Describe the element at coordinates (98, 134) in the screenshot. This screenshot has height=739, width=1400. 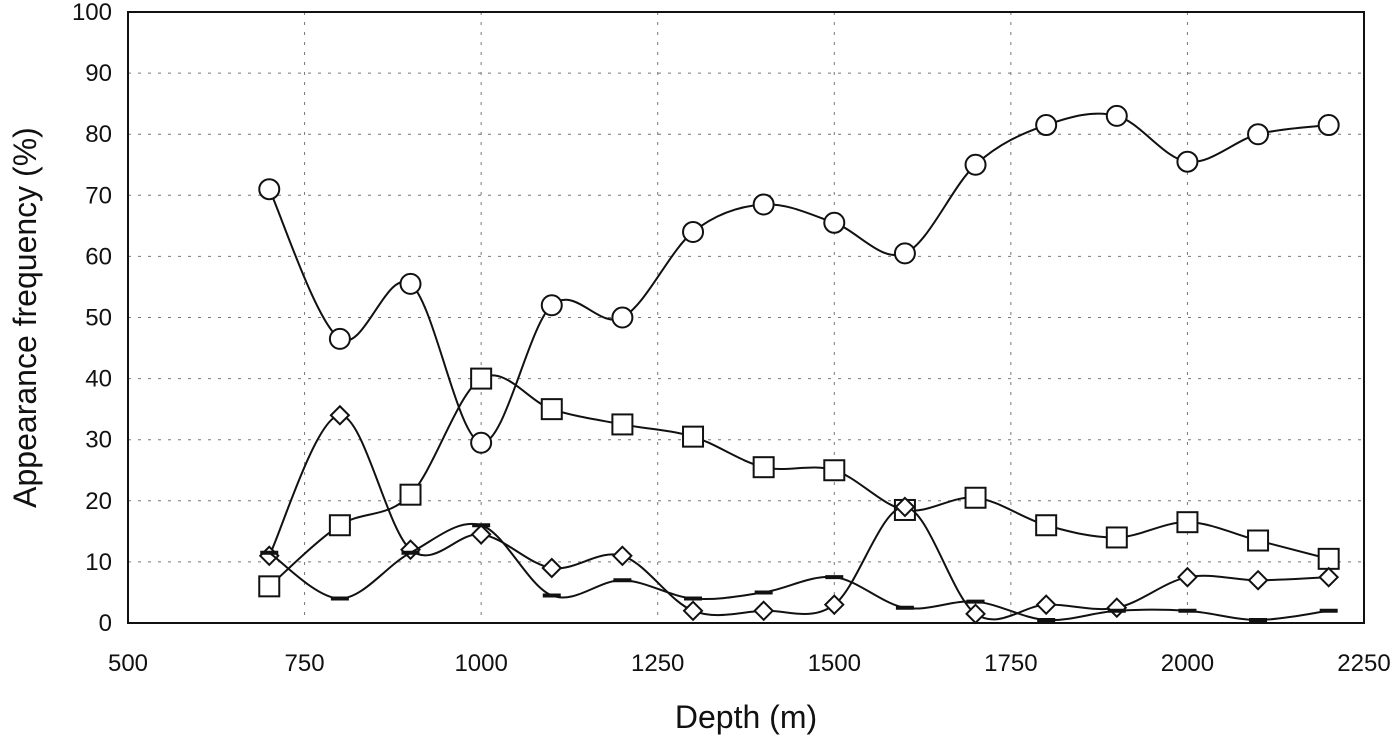
I see `y-tick-label: 80` at that location.